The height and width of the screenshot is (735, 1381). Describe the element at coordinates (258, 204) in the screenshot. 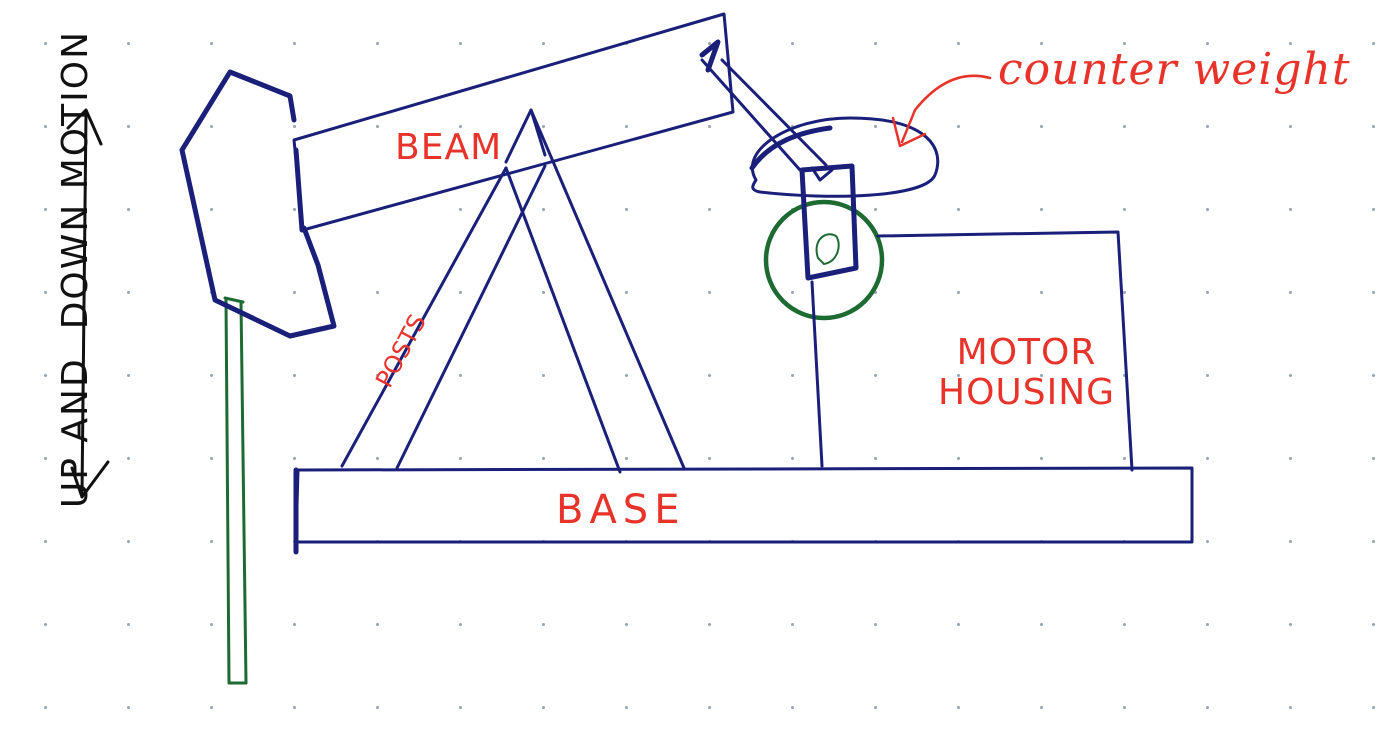

I see `horse-head` at that location.